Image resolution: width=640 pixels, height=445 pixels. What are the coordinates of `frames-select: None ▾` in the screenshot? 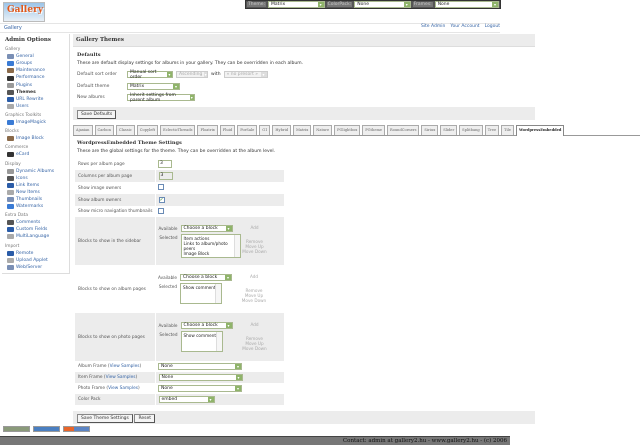 It's located at (466, 4).